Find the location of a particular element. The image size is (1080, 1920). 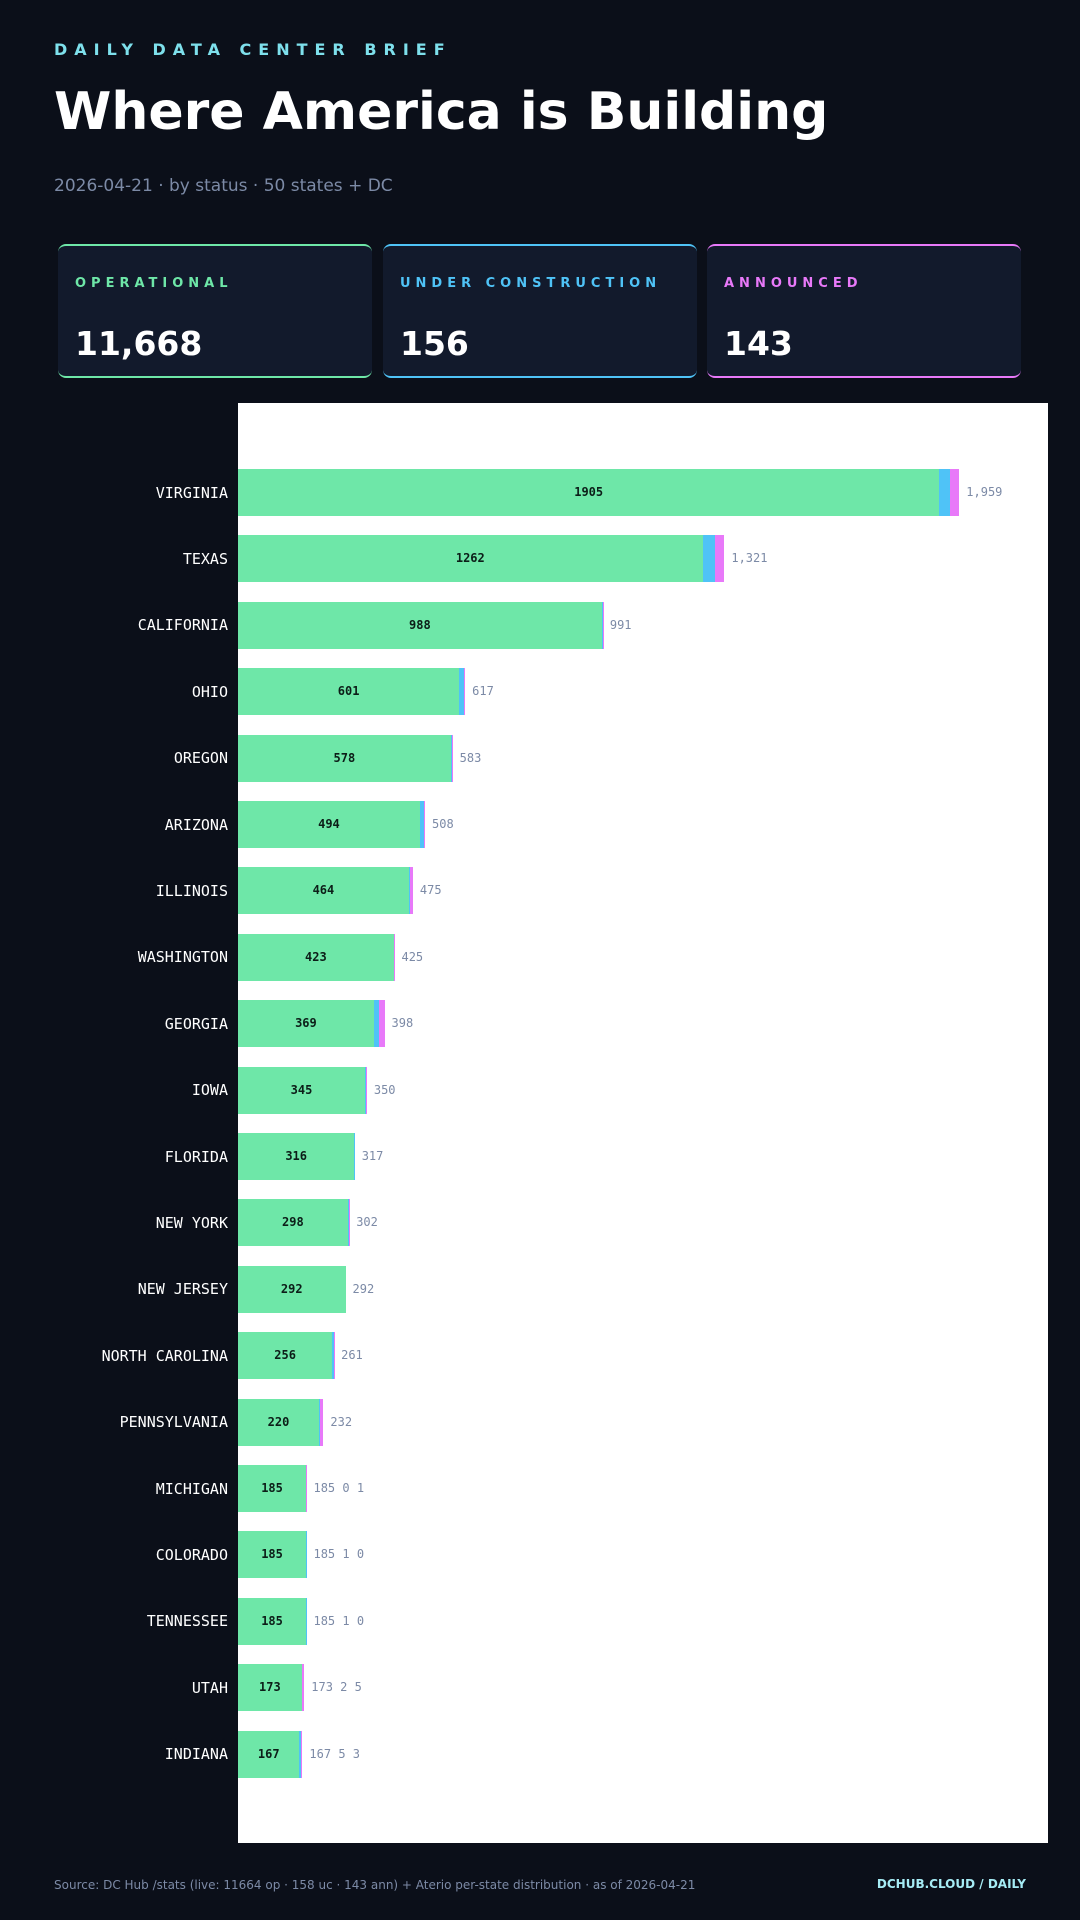

state-label-pennsylvania: PENNSYLVANIA is located at coordinates (173, 1422).